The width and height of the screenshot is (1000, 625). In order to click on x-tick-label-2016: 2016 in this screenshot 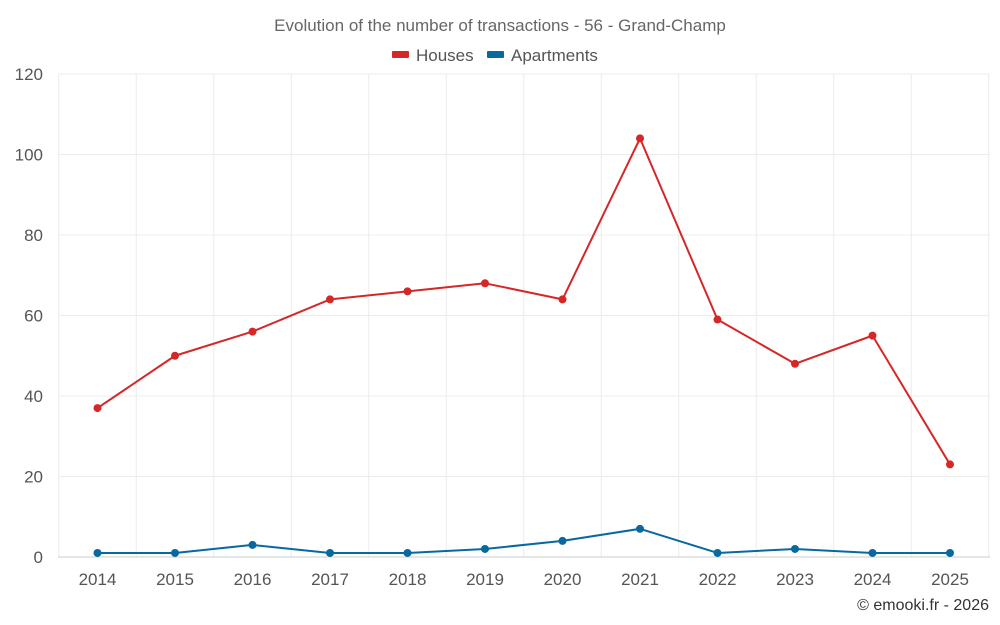, I will do `click(253, 579)`.